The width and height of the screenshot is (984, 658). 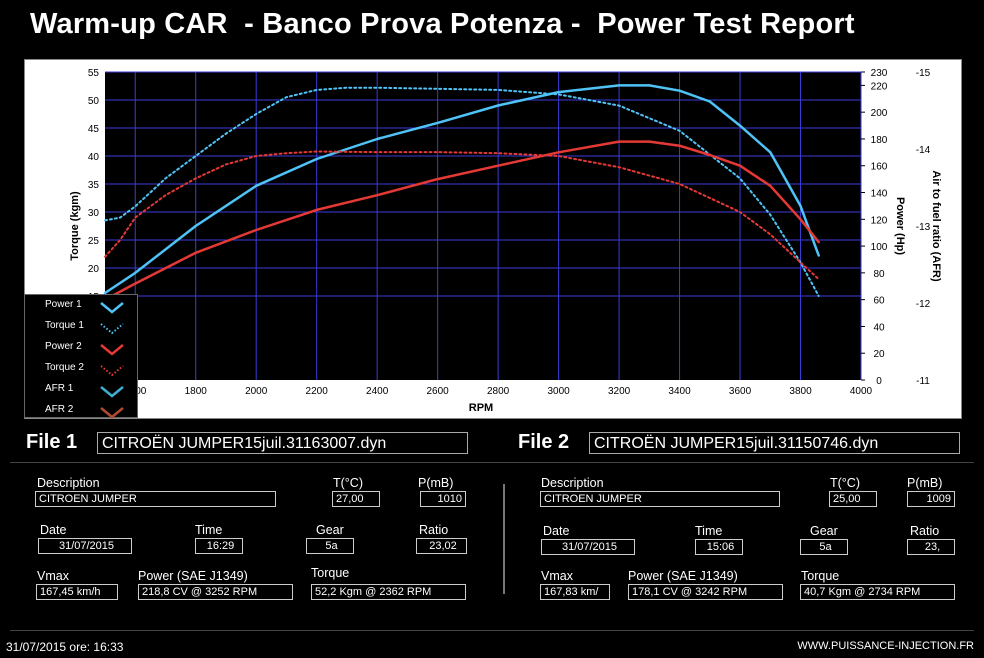 What do you see at coordinates (572, 483) in the screenshot?
I see `file2-description-label: Description` at bounding box center [572, 483].